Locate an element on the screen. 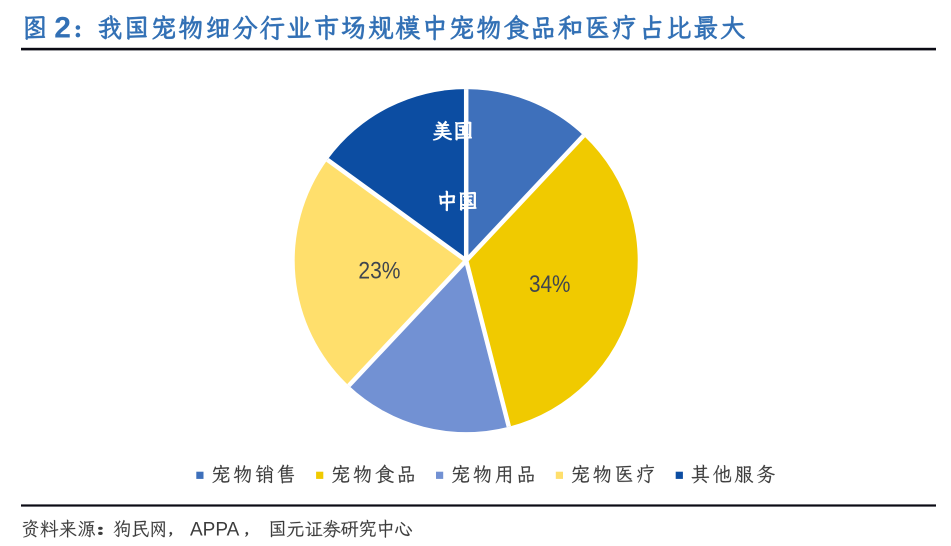 This screenshot has height=546, width=951. svg-text: 2 is located at coordinates (62, 28).